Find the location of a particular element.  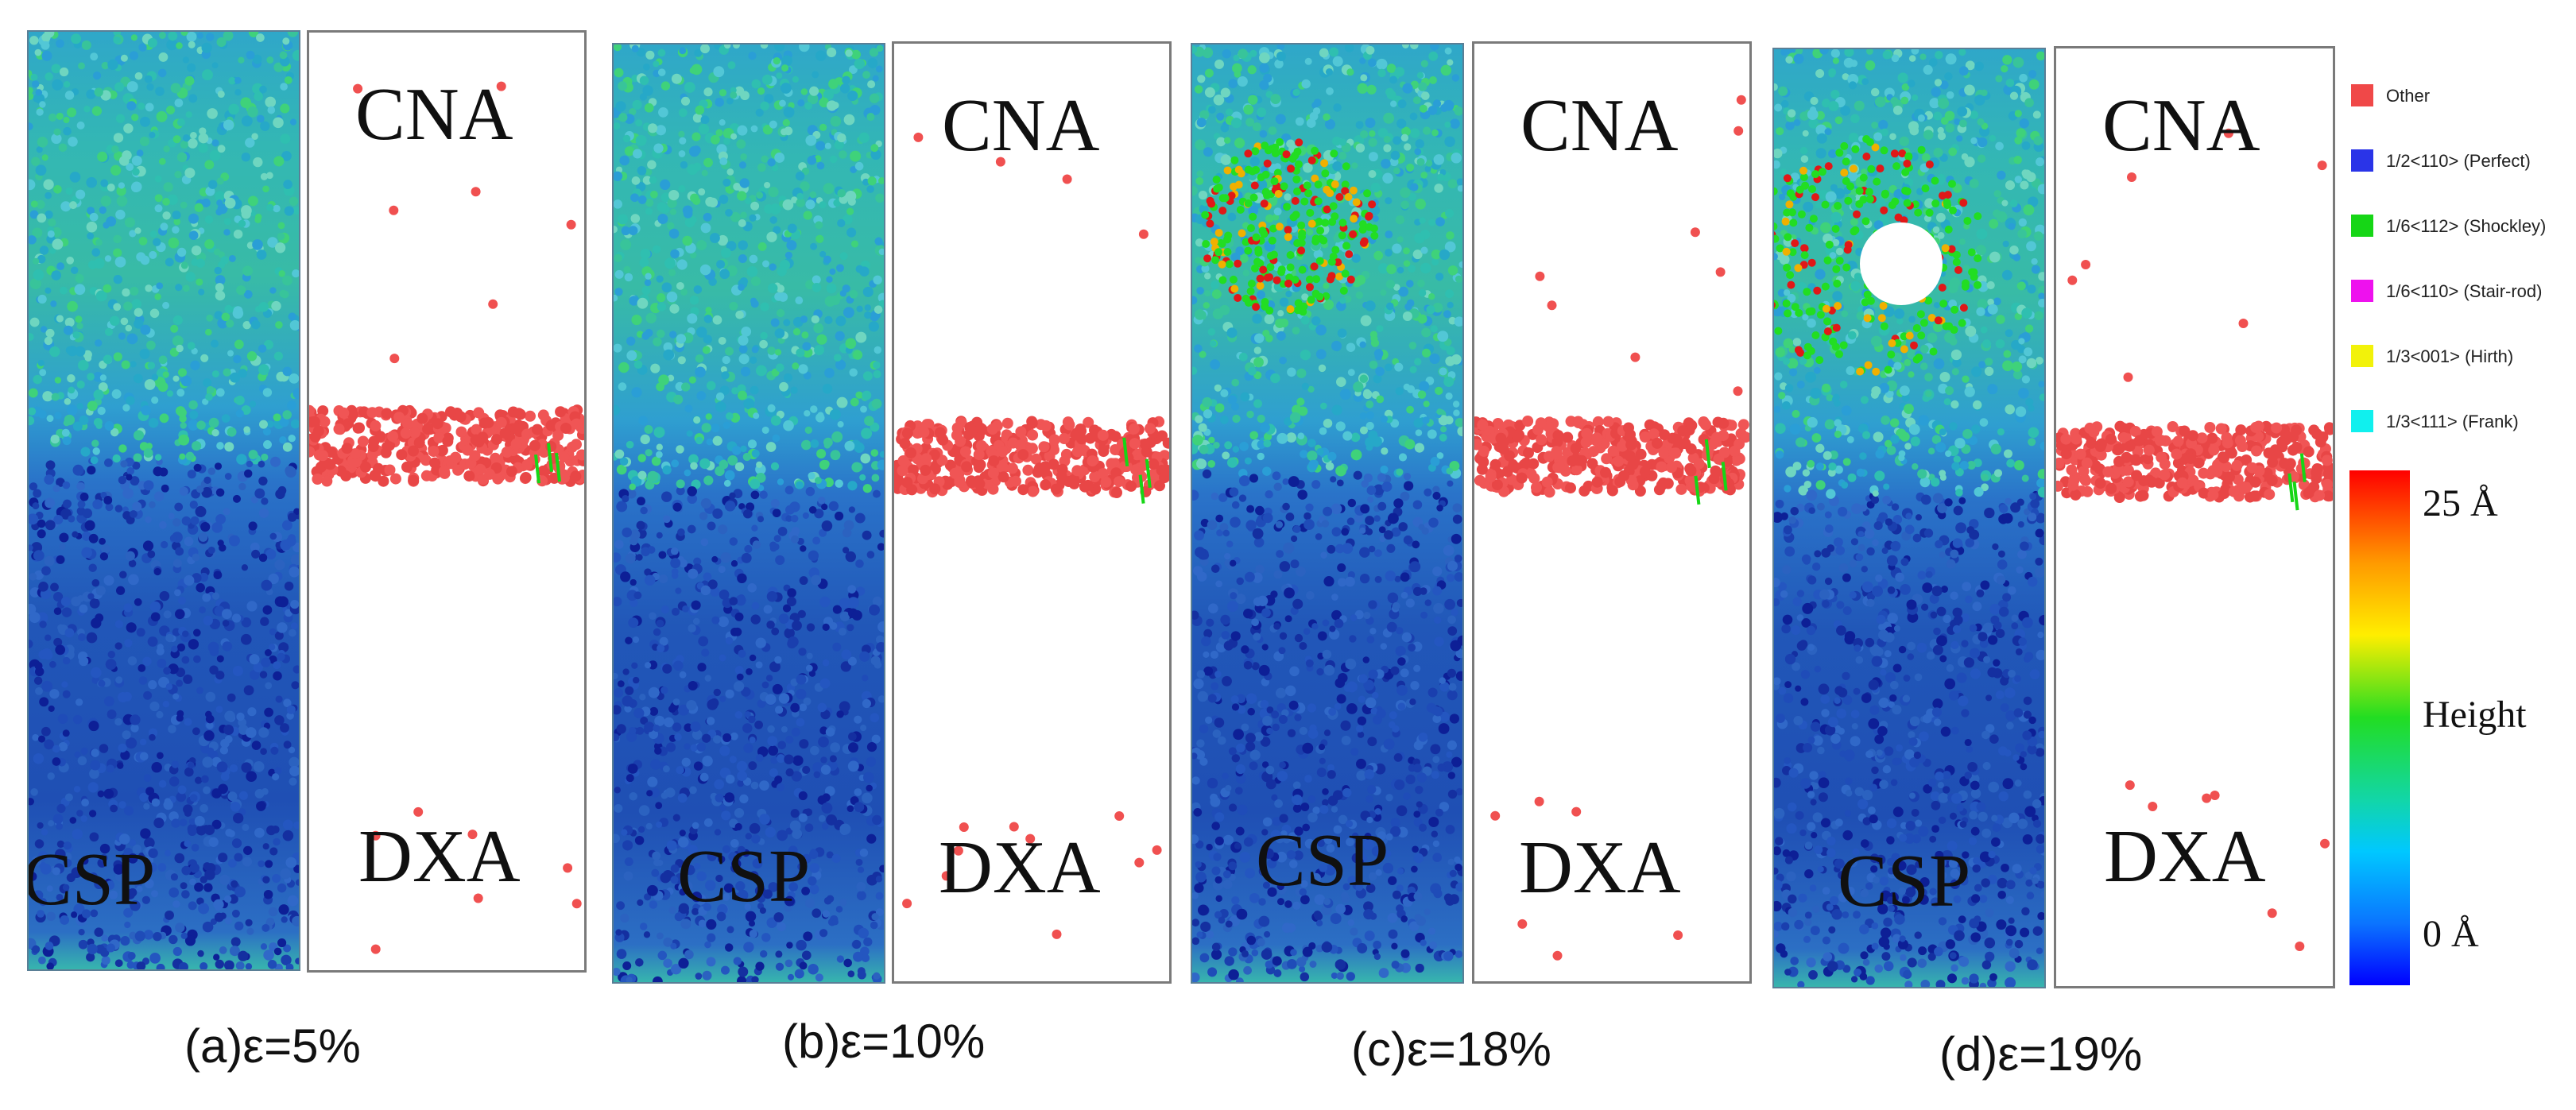

csp-atoms-c is located at coordinates (1327, 513).